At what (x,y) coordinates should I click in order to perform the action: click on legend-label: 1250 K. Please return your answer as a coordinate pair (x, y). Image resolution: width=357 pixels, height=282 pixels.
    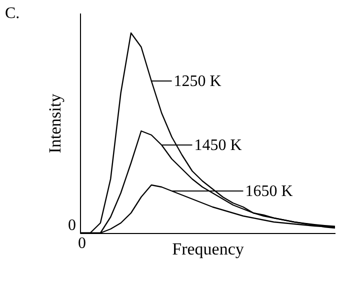
    Looking at the image, I should click on (198, 81).